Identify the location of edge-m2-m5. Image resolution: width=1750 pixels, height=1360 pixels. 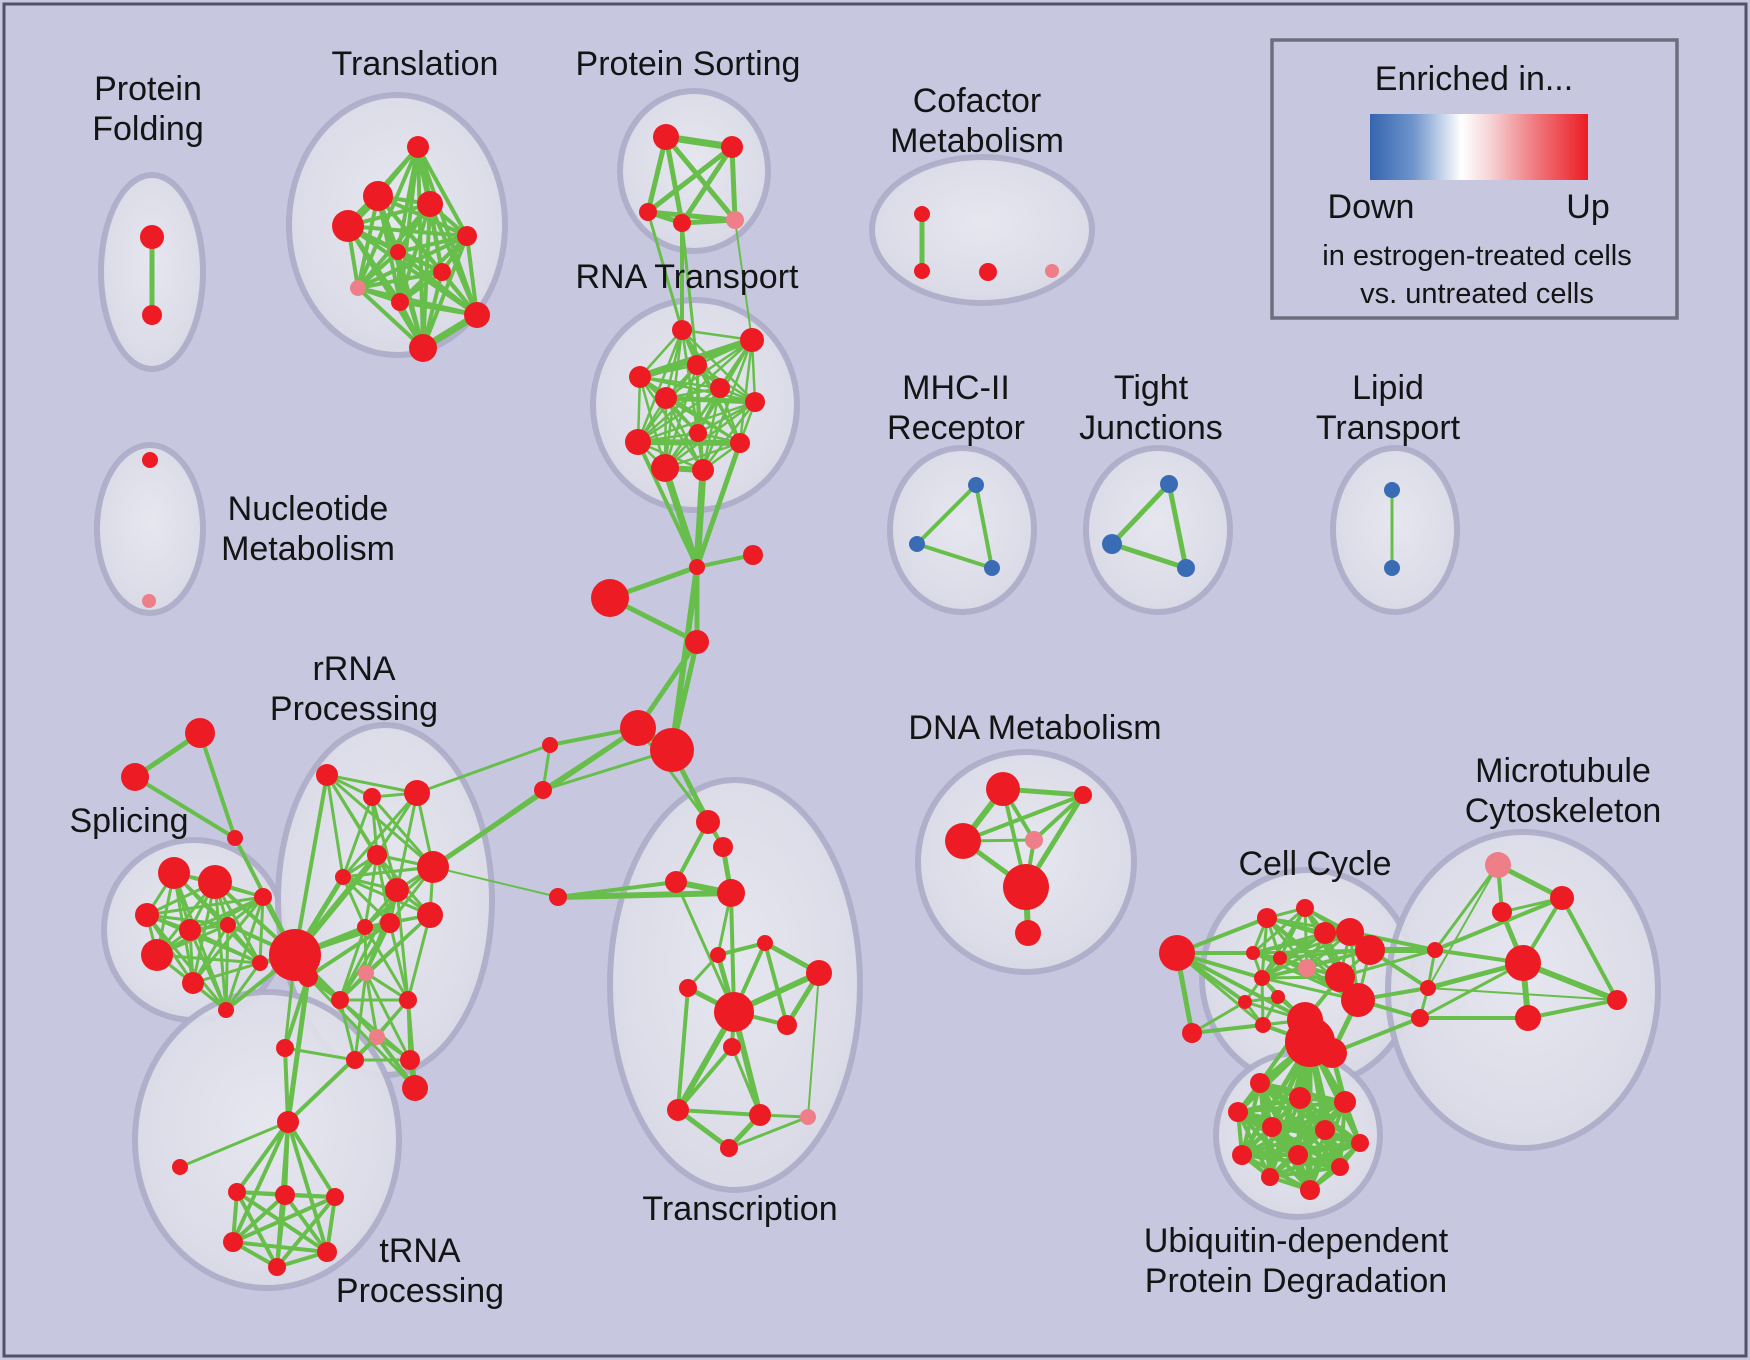
(1589, 949).